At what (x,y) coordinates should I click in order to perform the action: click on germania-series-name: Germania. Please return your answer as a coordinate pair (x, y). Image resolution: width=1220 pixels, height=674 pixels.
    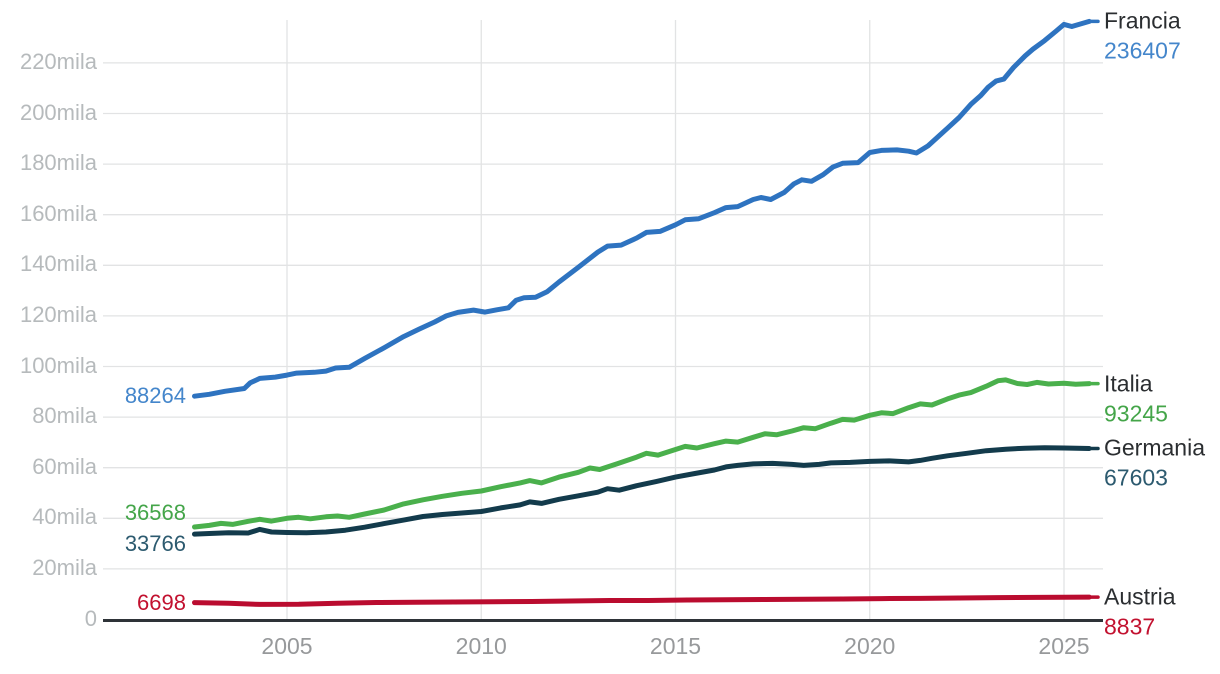
    Looking at the image, I should click on (1154, 447).